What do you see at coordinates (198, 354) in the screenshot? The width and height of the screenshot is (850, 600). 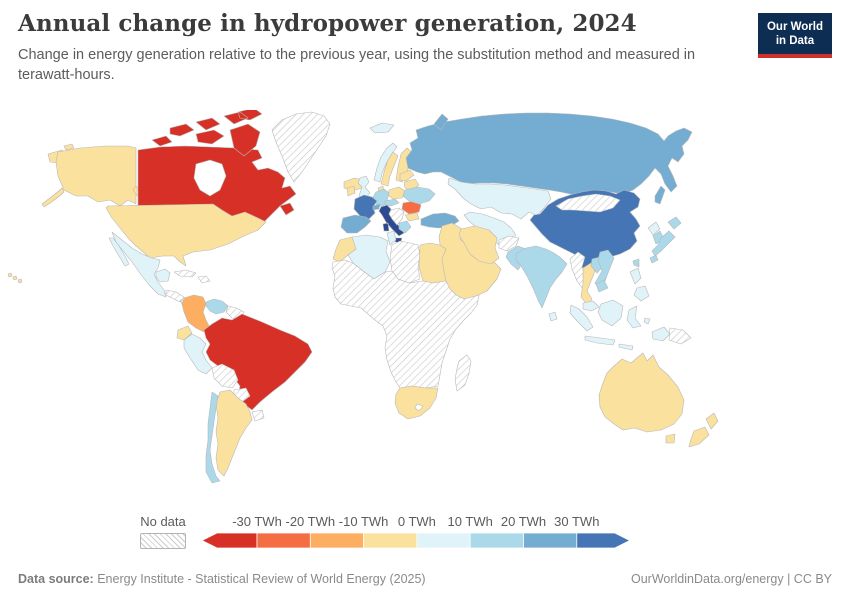 I see `country-peru` at bounding box center [198, 354].